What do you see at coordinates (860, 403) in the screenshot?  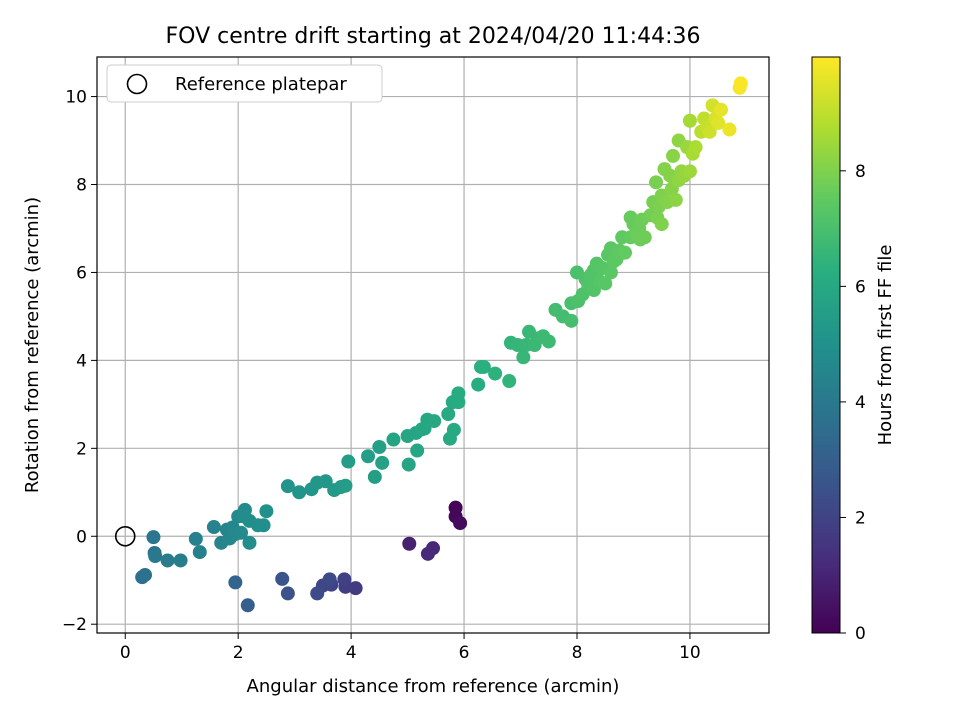 I see `colorbar-tick-label: 4` at bounding box center [860, 403].